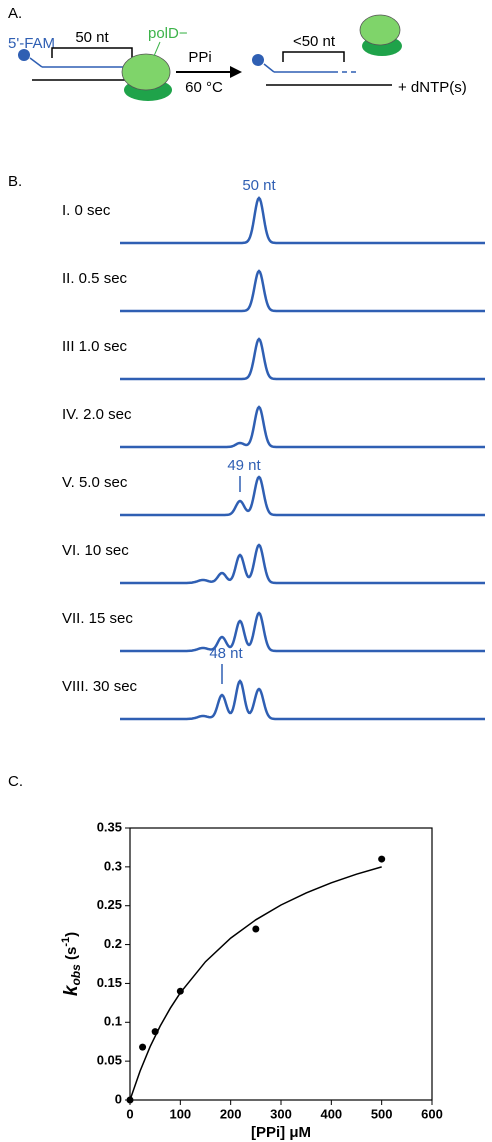 This screenshot has width=492, height=1142. Describe the element at coordinates (168, 33) in the screenshot. I see `enzyme-label: polD−` at that location.